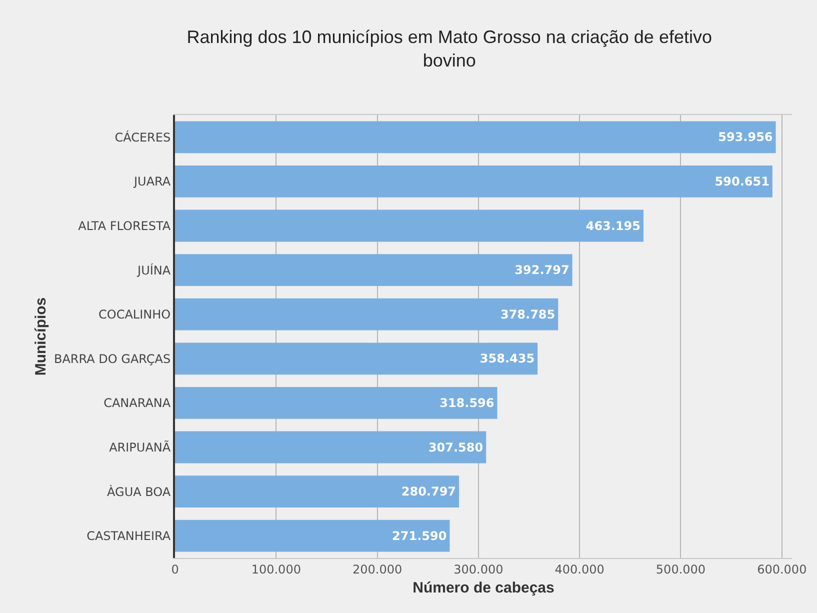 This screenshot has width=817, height=613. Describe the element at coordinates (129, 536) in the screenshot. I see `y-tick-label: CASTANHEIRA` at that location.